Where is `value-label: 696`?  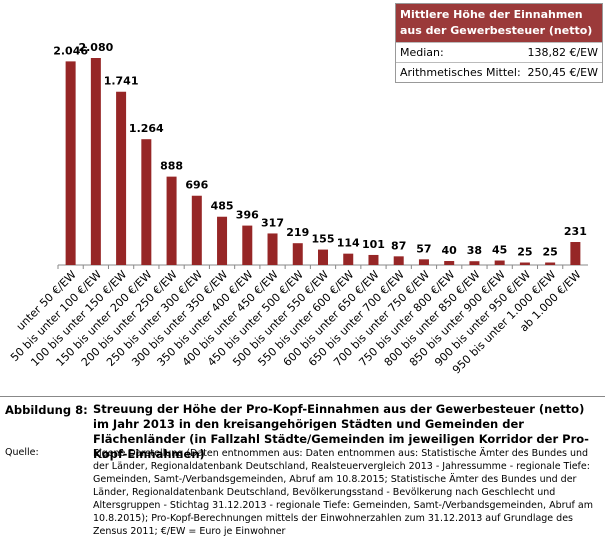
value-label: 696 is located at coordinates (196, 185).